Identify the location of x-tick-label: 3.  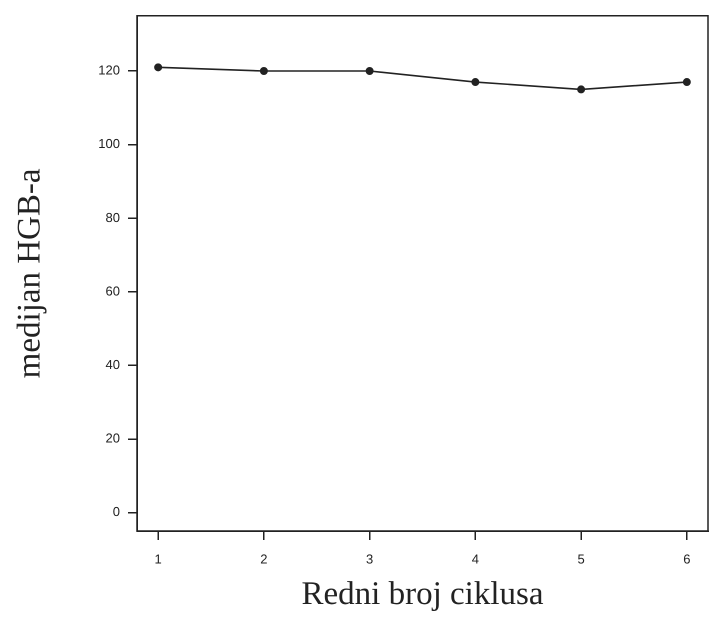
(370, 558).